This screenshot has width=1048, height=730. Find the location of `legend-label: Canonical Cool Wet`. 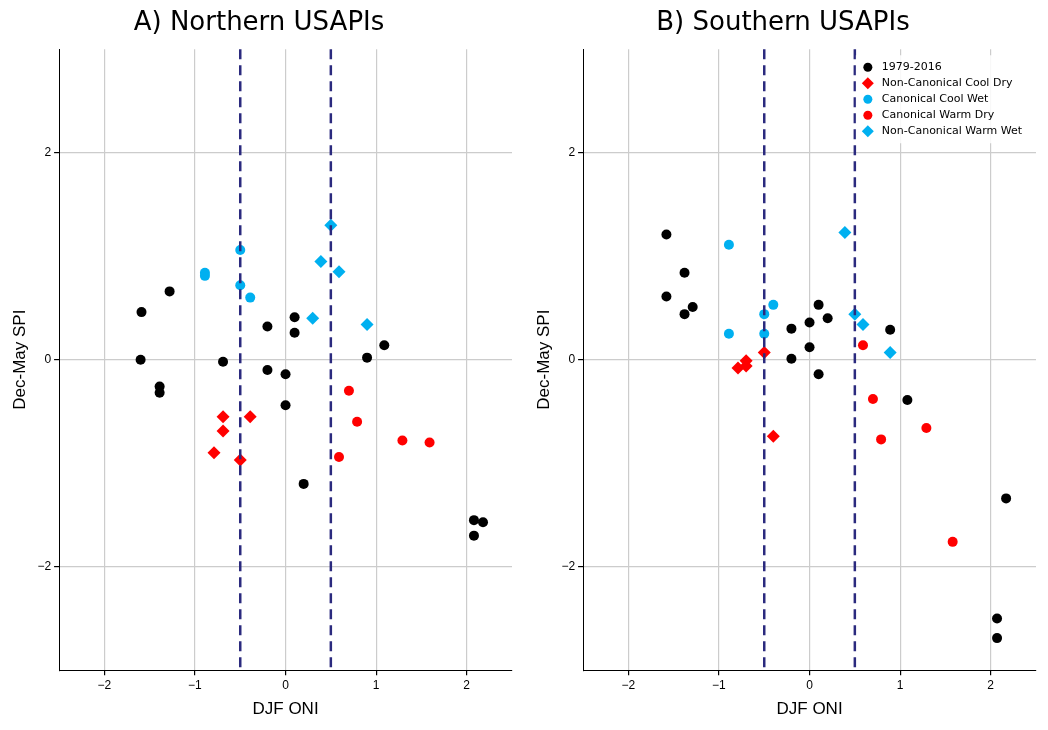

legend-label: Canonical Cool Wet is located at coordinates (935, 99).